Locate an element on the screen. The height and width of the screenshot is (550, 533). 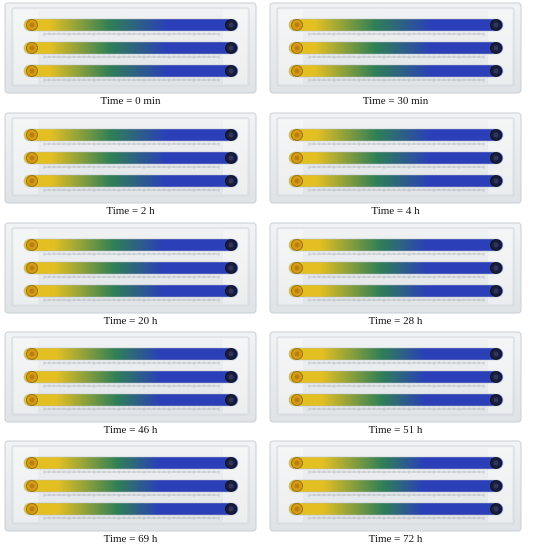
time-caption: Time = 4 h is located at coordinates (395, 211).